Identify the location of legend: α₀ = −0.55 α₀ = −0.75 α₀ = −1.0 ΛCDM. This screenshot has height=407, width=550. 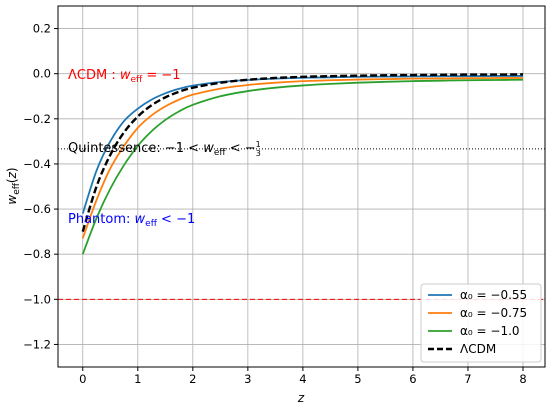
(481, 323).